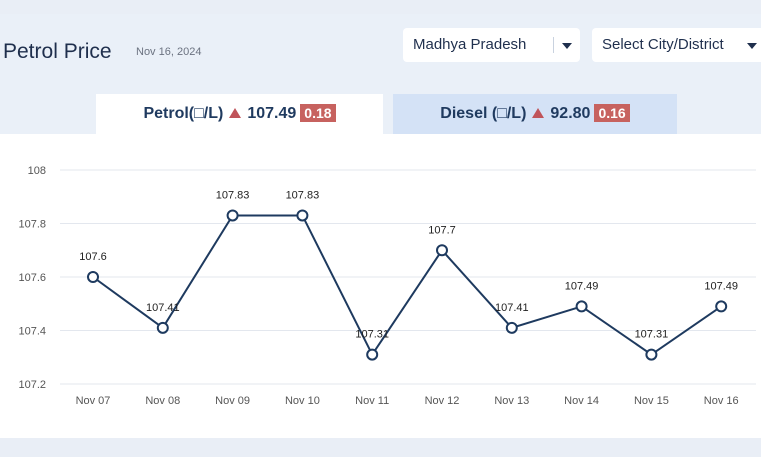 The width and height of the screenshot is (761, 457). Describe the element at coordinates (612, 113) in the screenshot. I see `diesel-change-badge: 0.16` at that location.